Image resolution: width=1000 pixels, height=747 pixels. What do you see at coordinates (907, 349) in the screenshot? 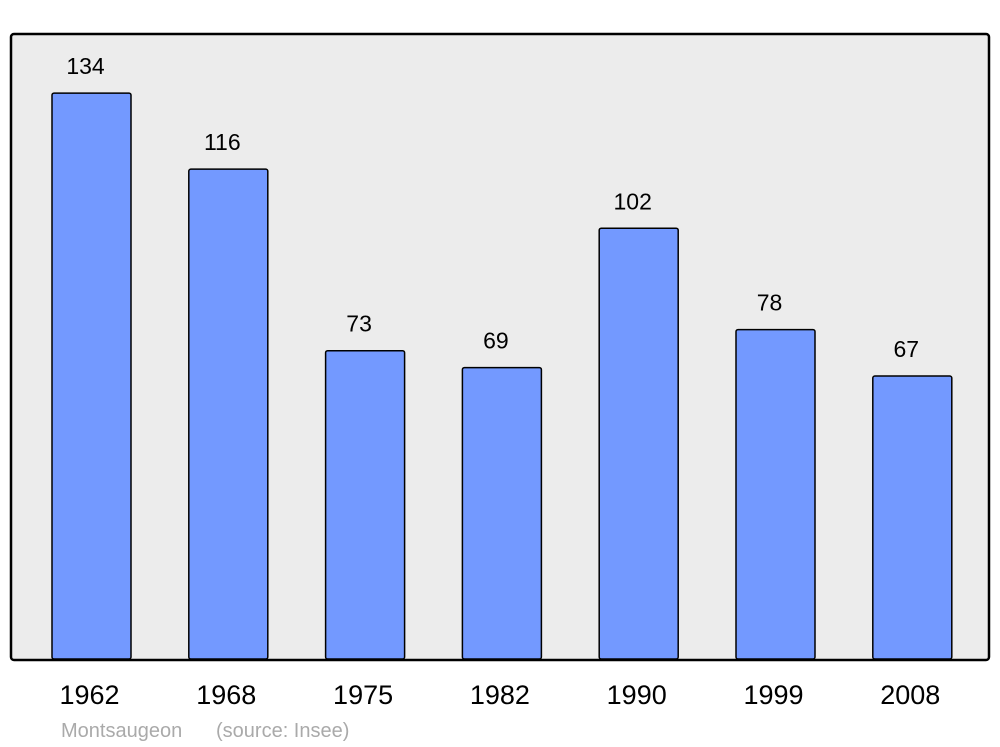
I see `data-label-2008: 67` at bounding box center [907, 349].